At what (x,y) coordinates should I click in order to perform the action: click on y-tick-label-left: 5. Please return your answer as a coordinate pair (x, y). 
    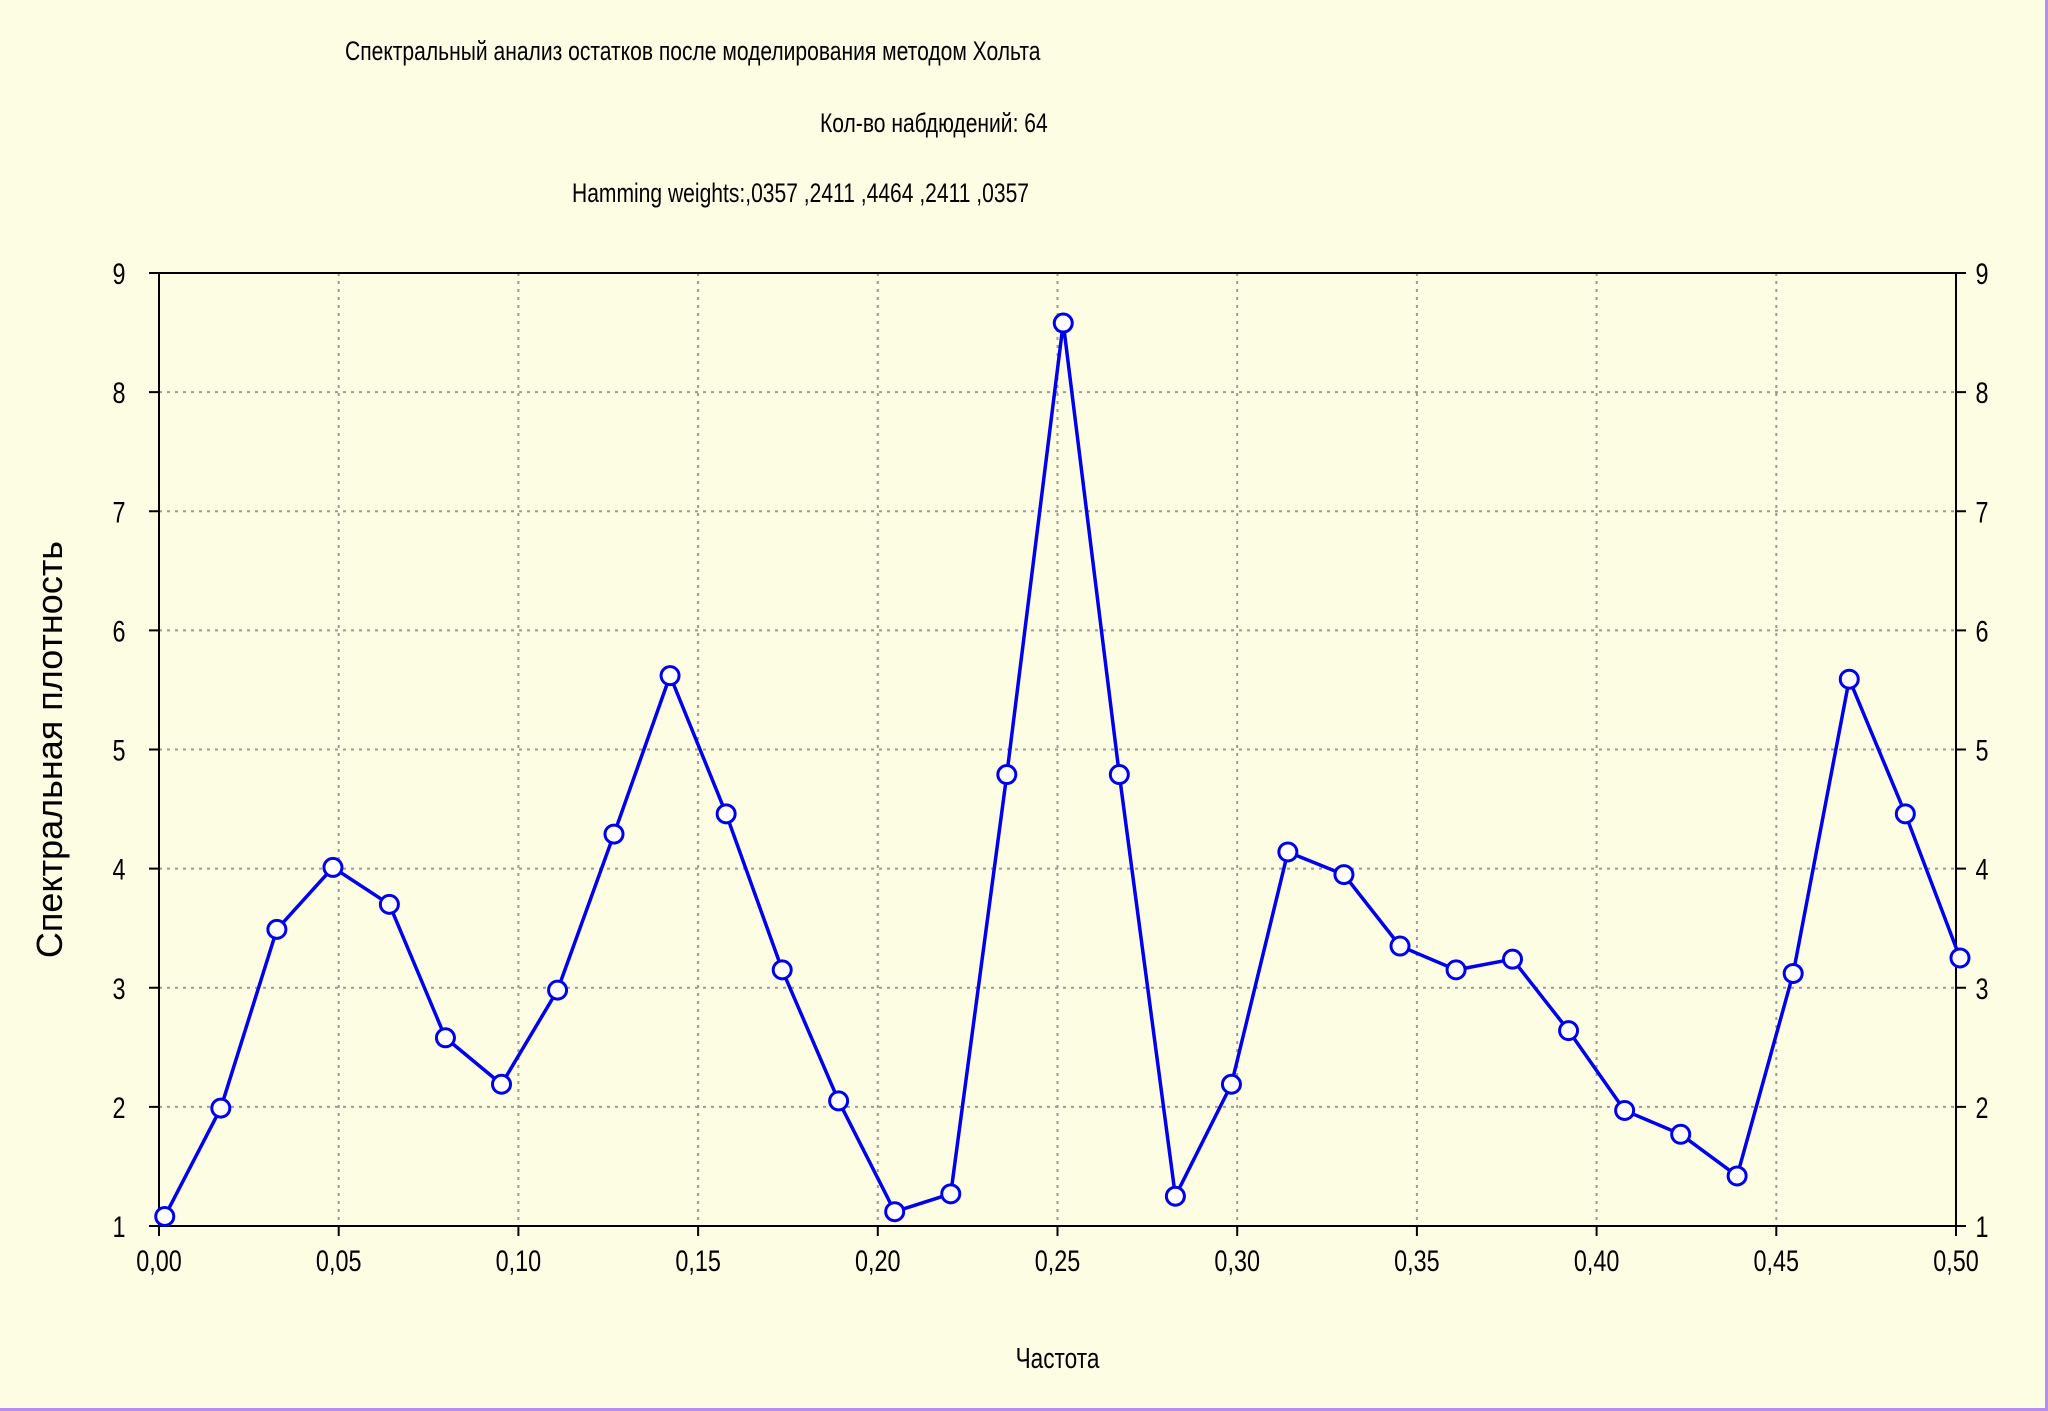
    Looking at the image, I should click on (118, 750).